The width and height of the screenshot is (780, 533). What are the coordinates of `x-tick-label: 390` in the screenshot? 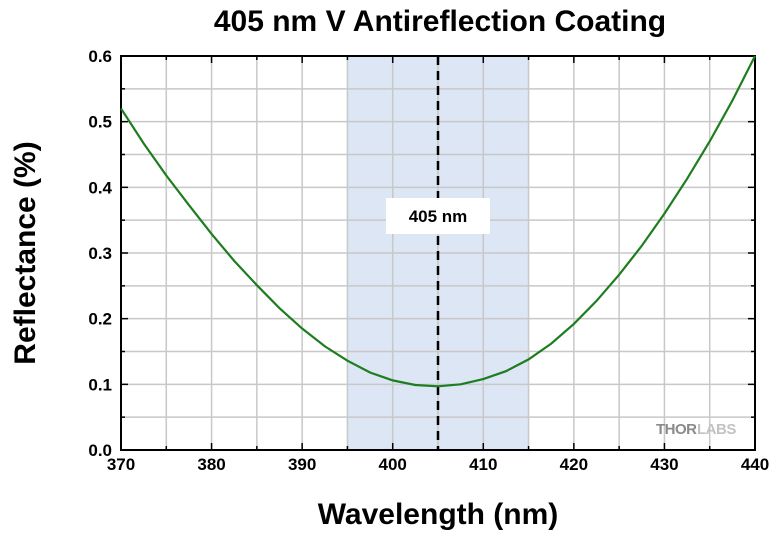 It's located at (302, 464).